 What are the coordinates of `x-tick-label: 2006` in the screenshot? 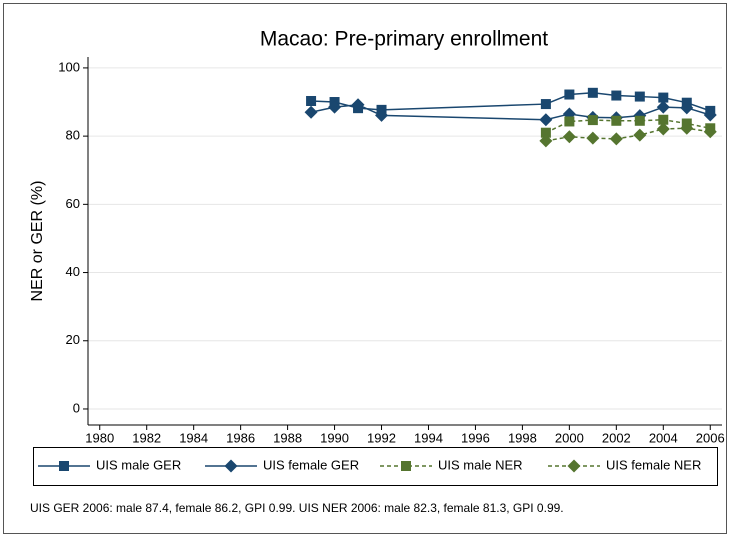 It's located at (710, 437).